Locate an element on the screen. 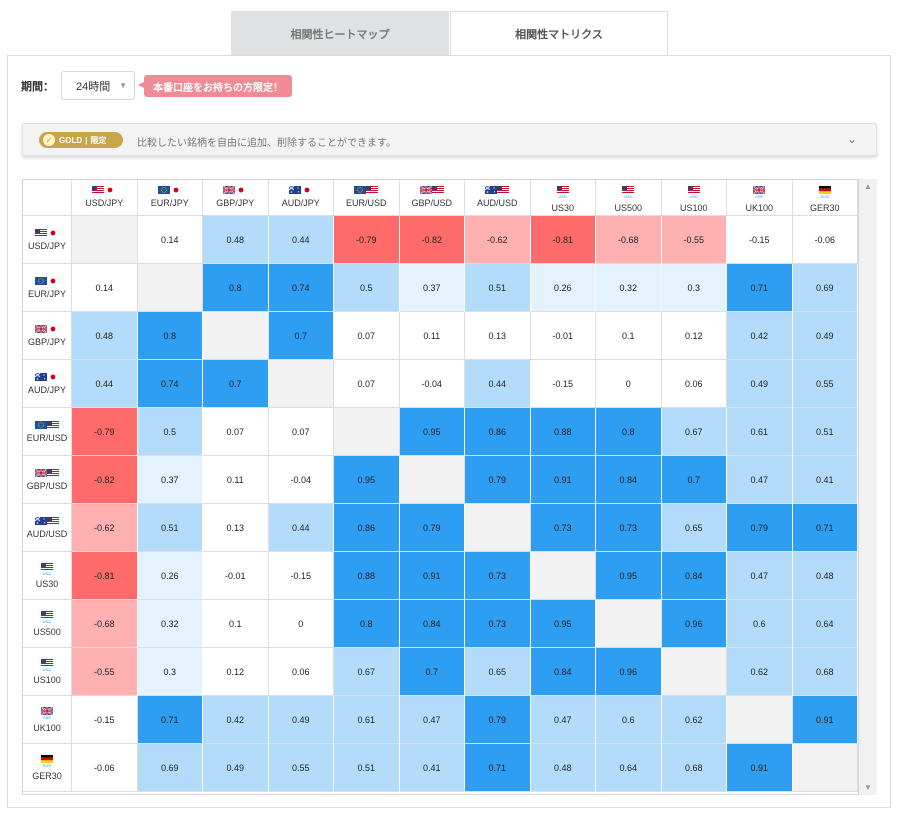 Image resolution: width=904 pixels, height=820 pixels. matrix-cell: 0.26 is located at coordinates (563, 288).